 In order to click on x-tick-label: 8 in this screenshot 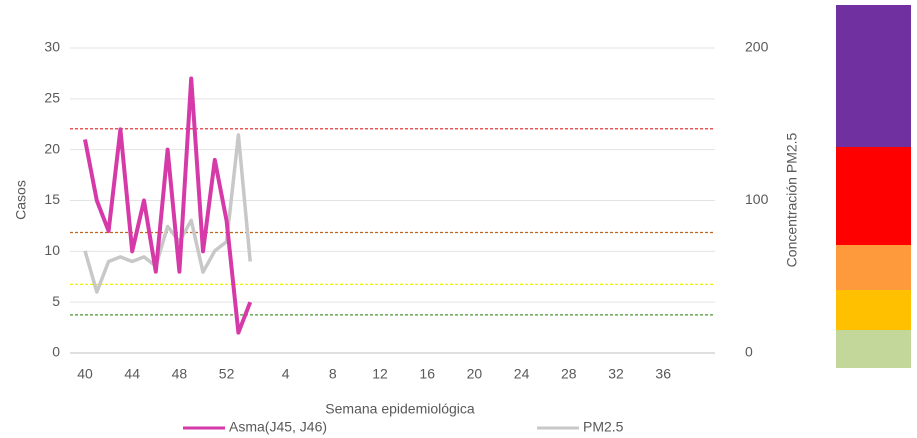, I will do `click(333, 374)`.